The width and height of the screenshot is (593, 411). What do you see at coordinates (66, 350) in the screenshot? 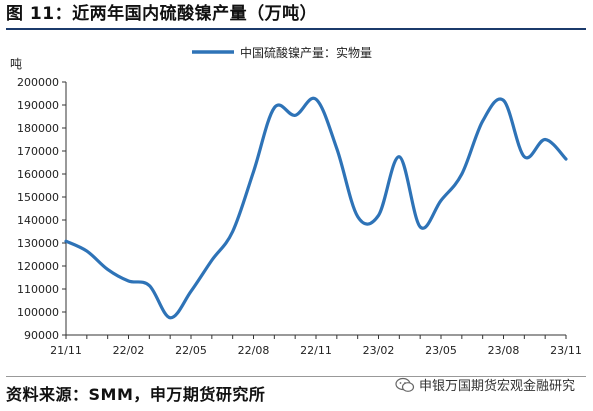
I see `x-tick-label: 21/11` at bounding box center [66, 350].